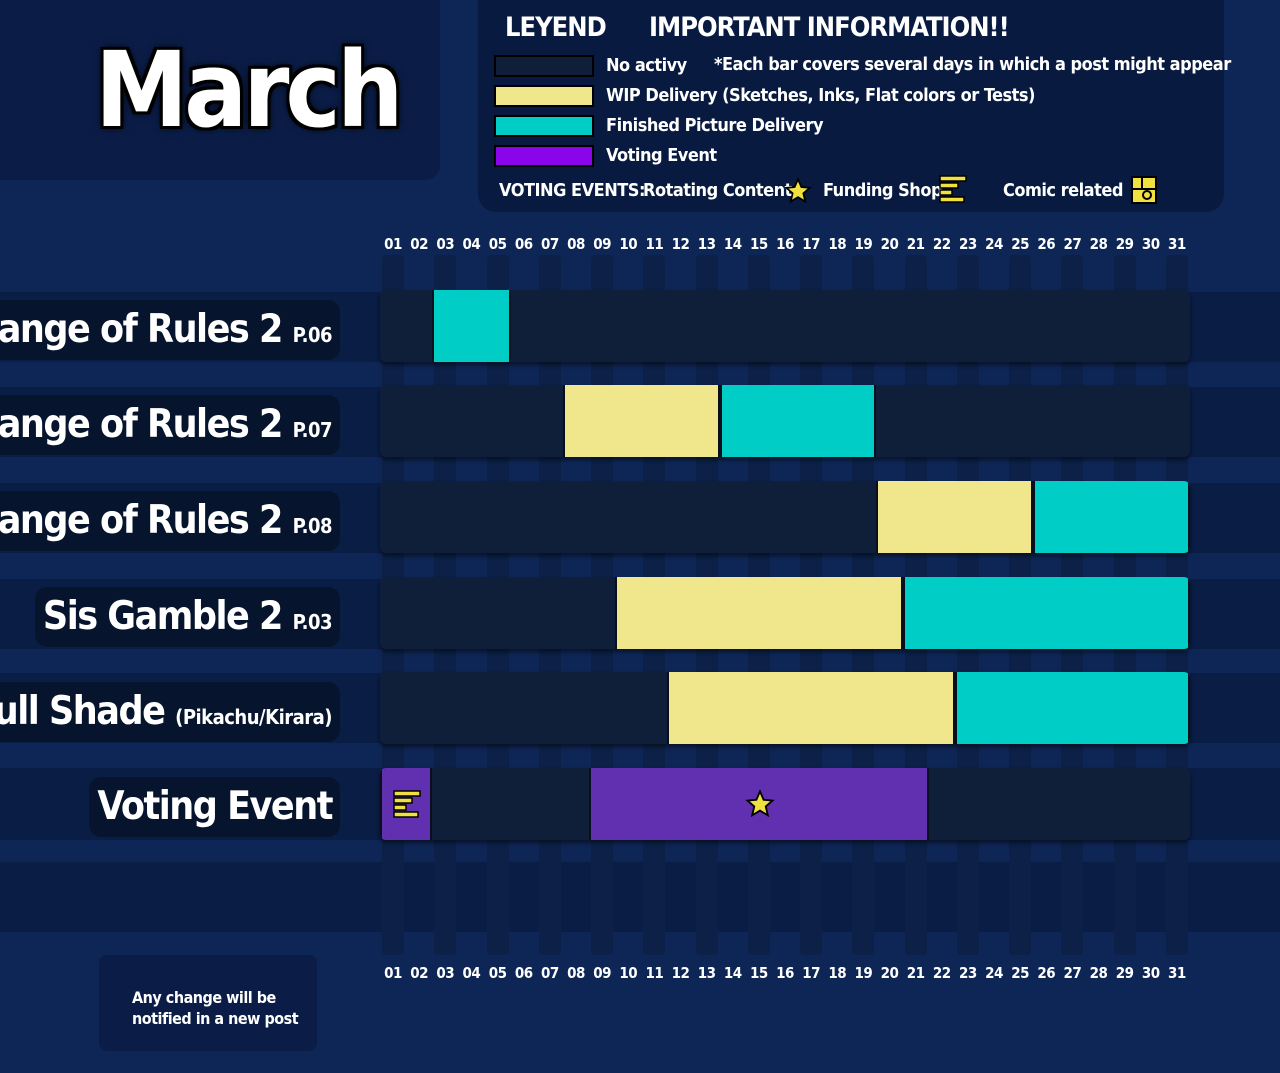  I want to click on notice-panel, so click(208, 1003).